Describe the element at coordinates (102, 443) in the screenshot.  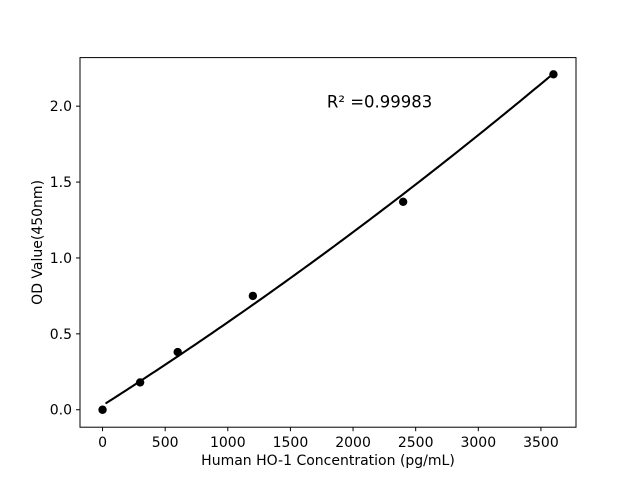
I see `x-tick-label: 0` at that location.